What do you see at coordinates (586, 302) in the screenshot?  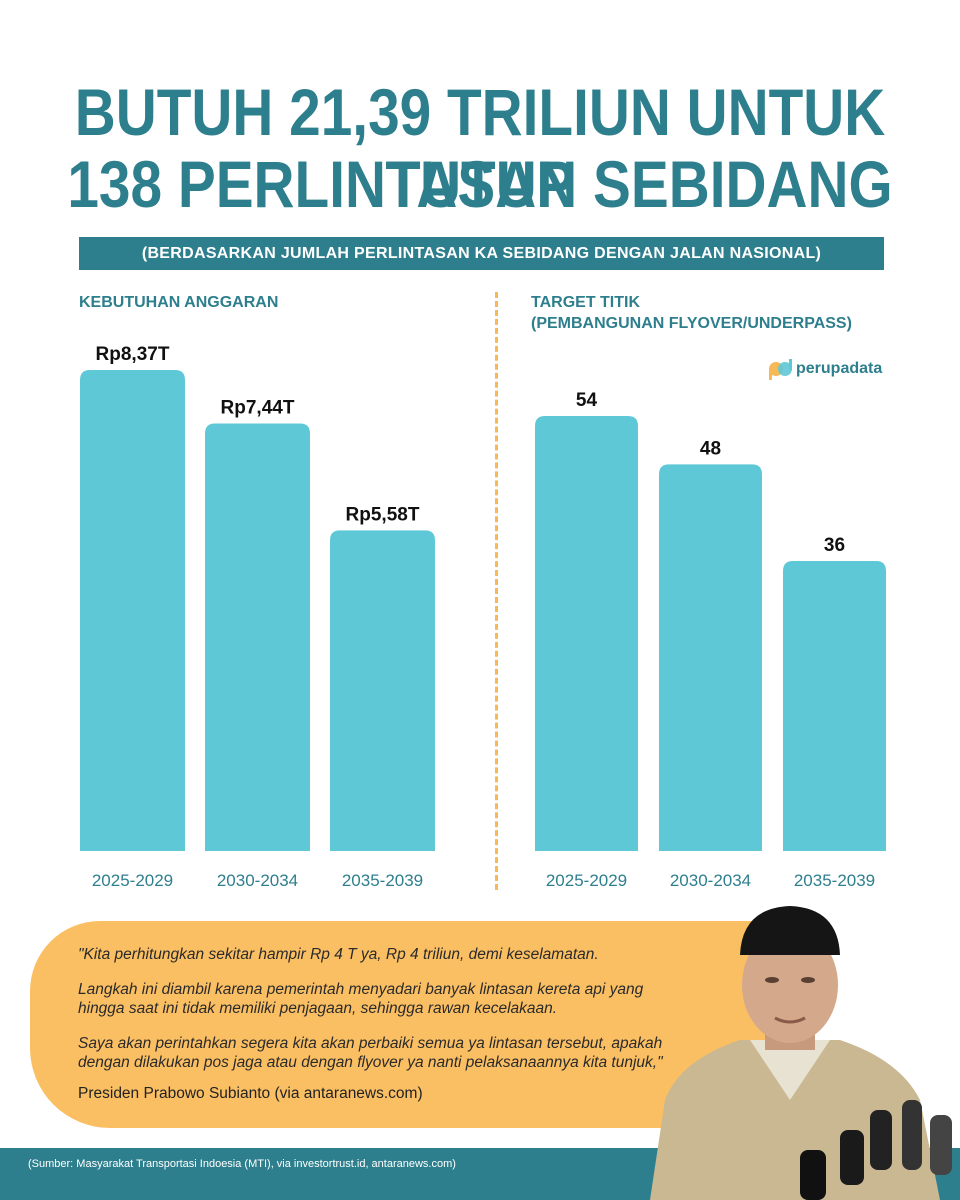 I see `right-chart-title-line-1: TARGET TITIK` at bounding box center [586, 302].